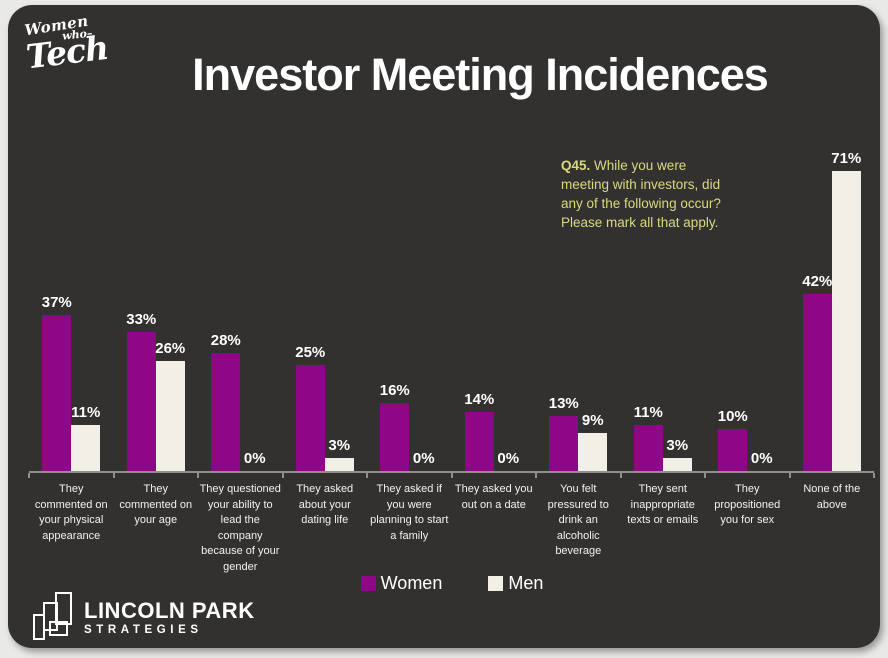 Image resolution: width=888 pixels, height=658 pixels. I want to click on legend-item-women: Women, so click(401, 583).